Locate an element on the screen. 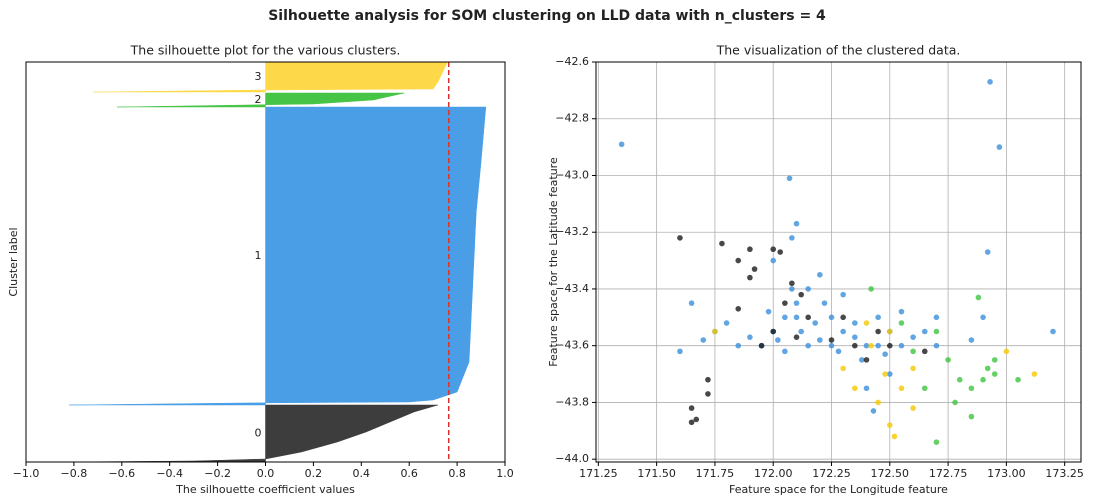 This screenshot has height=504, width=1093. y-axis-label: Cluster label is located at coordinates (13, 261).